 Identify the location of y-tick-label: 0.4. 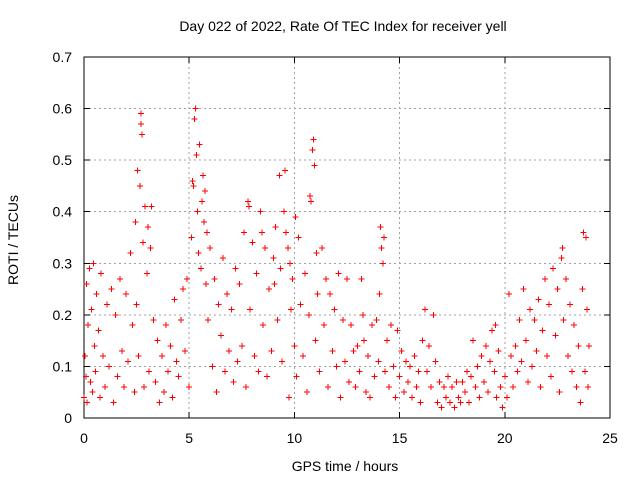
(63, 212).